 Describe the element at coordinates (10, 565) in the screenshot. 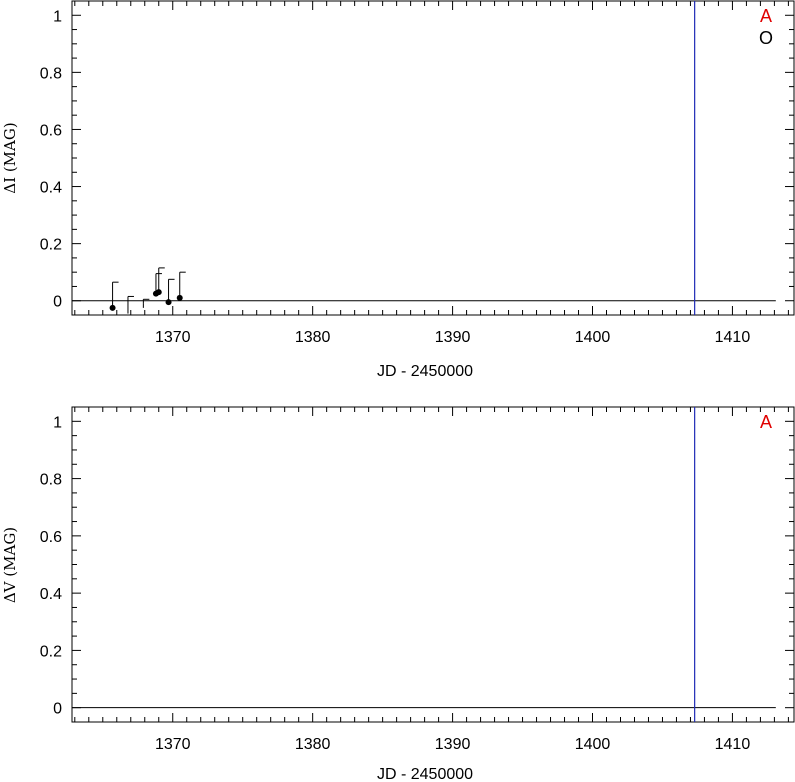

I see `y-axis-title: ΔV (MAG)` at that location.